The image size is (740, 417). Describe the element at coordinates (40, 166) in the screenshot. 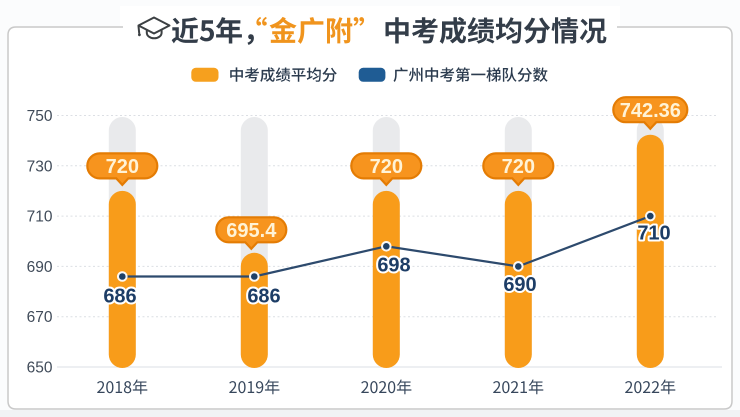

I see `svg-text: 730` at that location.